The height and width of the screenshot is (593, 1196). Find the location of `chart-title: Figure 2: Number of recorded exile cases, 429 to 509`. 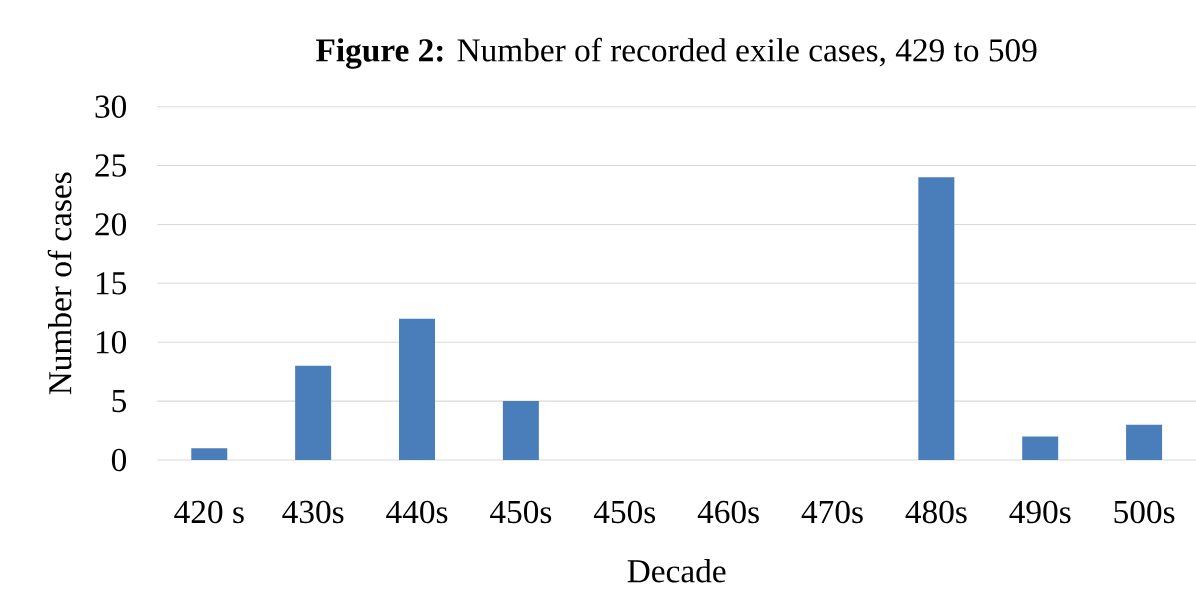

chart-title: Figure 2: Number of recorded exile cases, 429 to 509 is located at coordinates (676, 53).